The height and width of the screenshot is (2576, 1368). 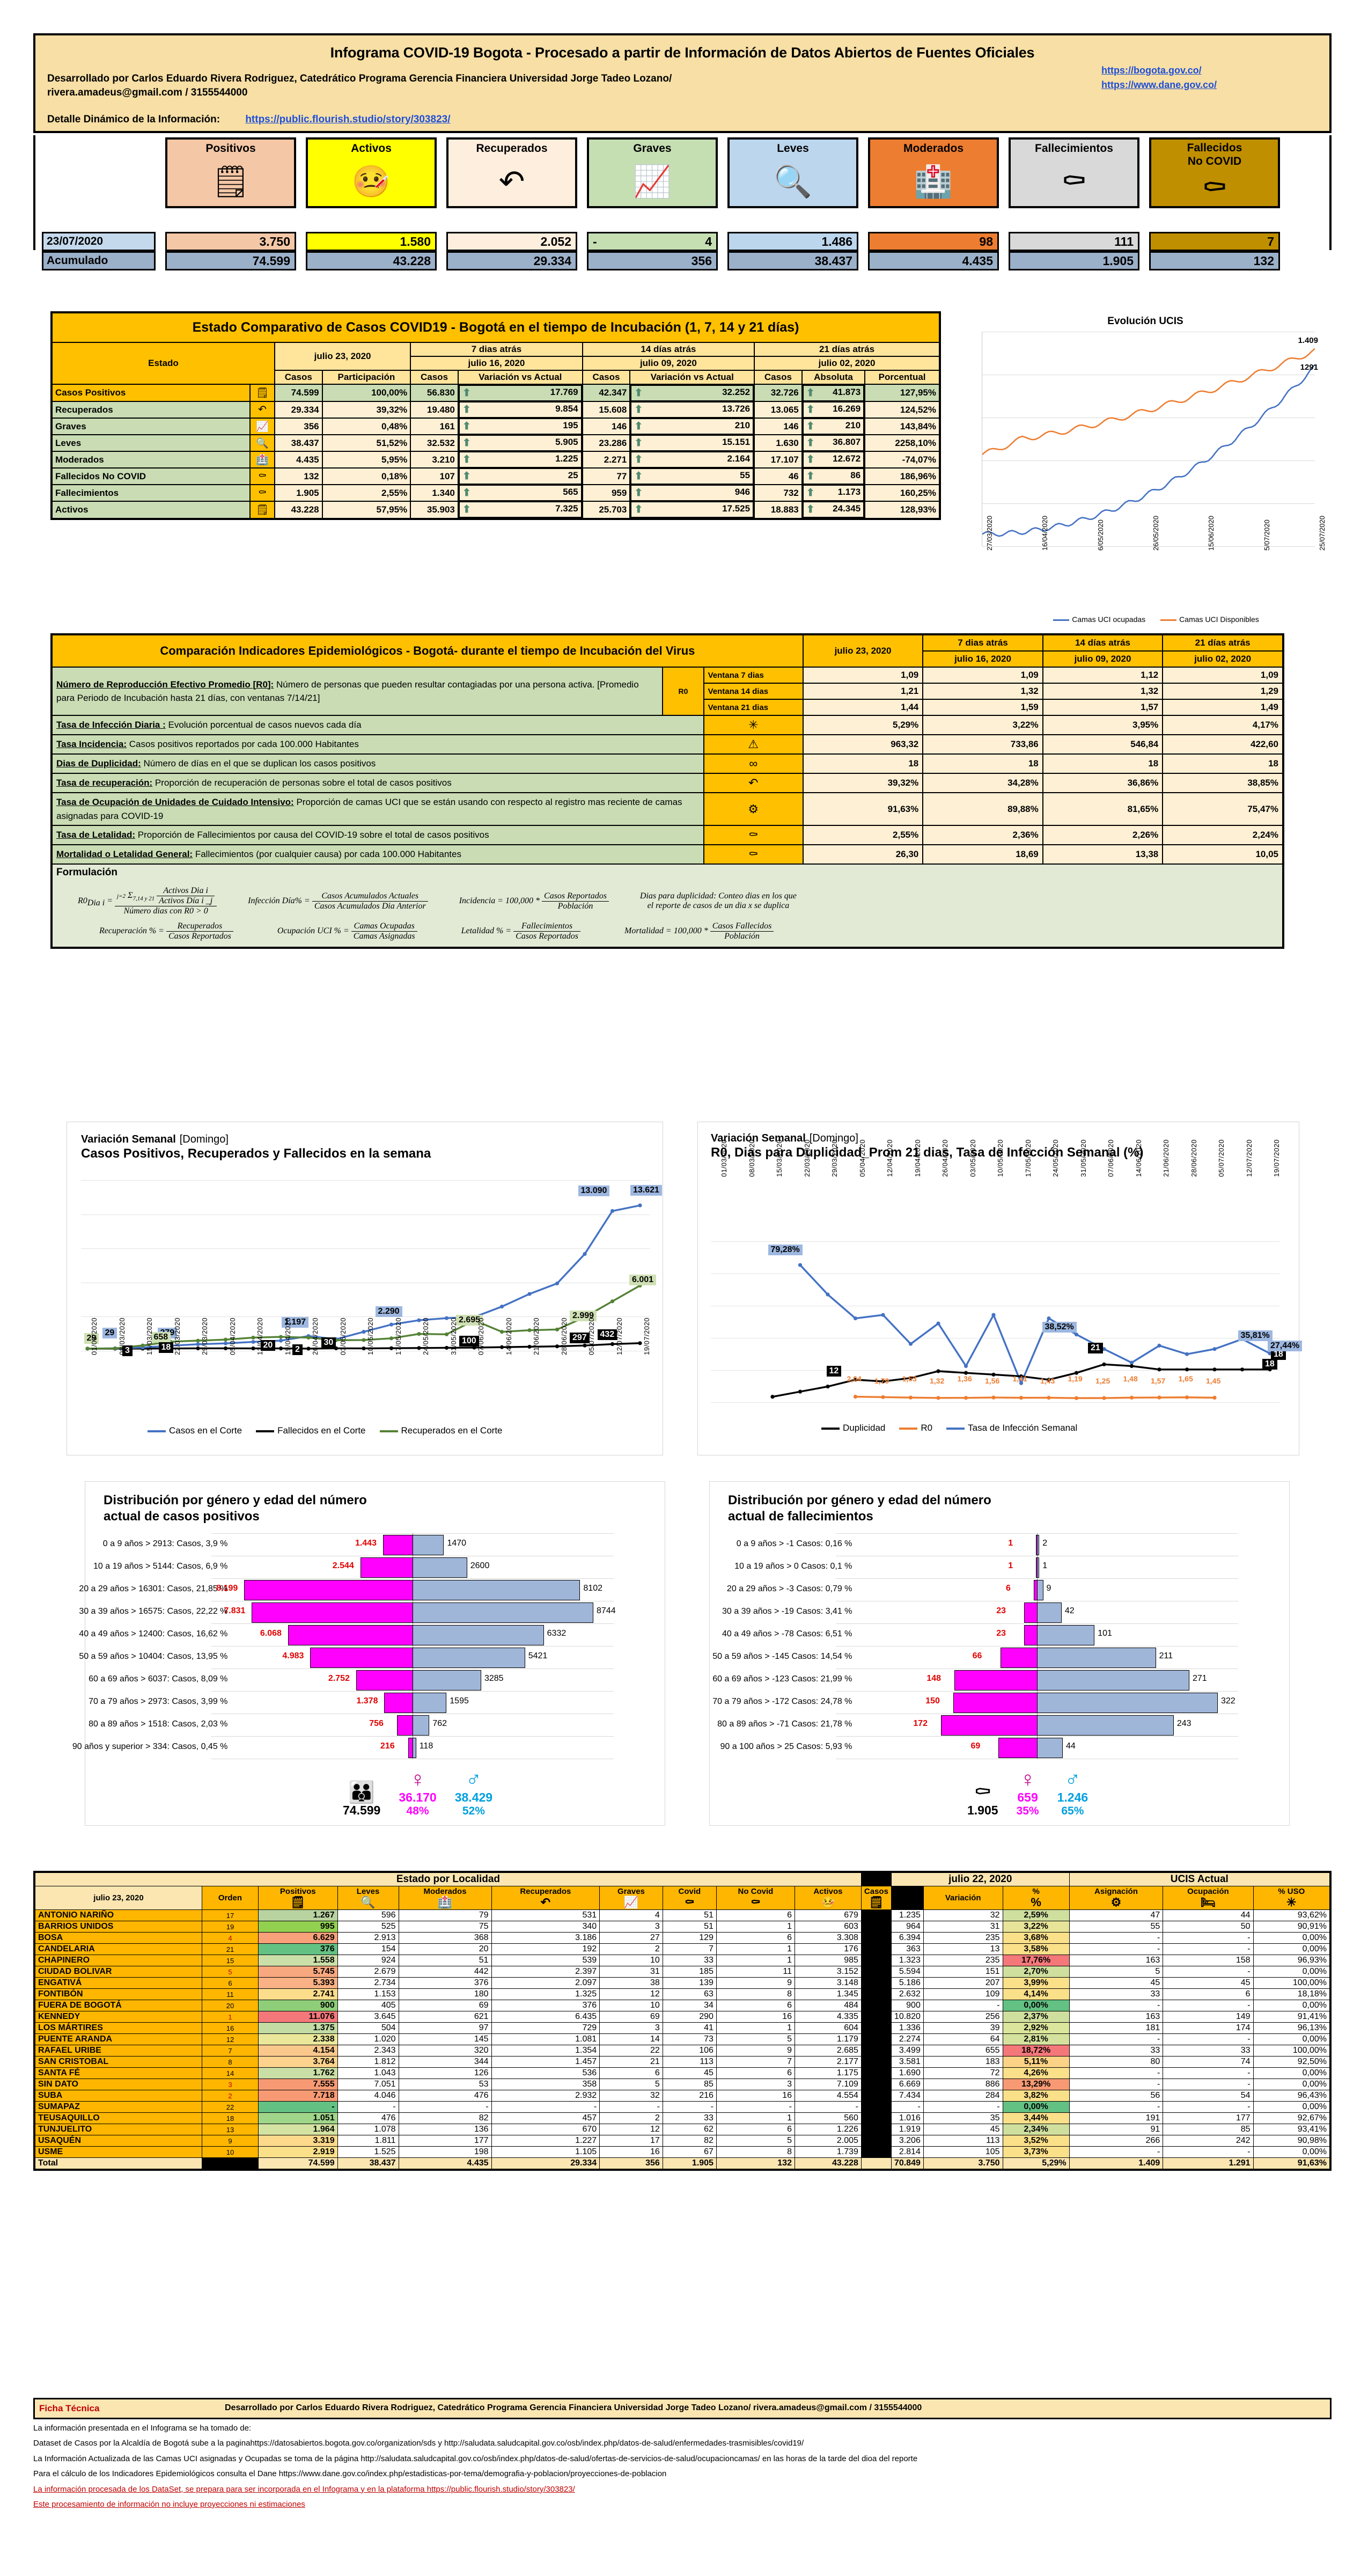 I want to click on male-group: ♂ 38.429 52%, so click(x=473, y=1793).